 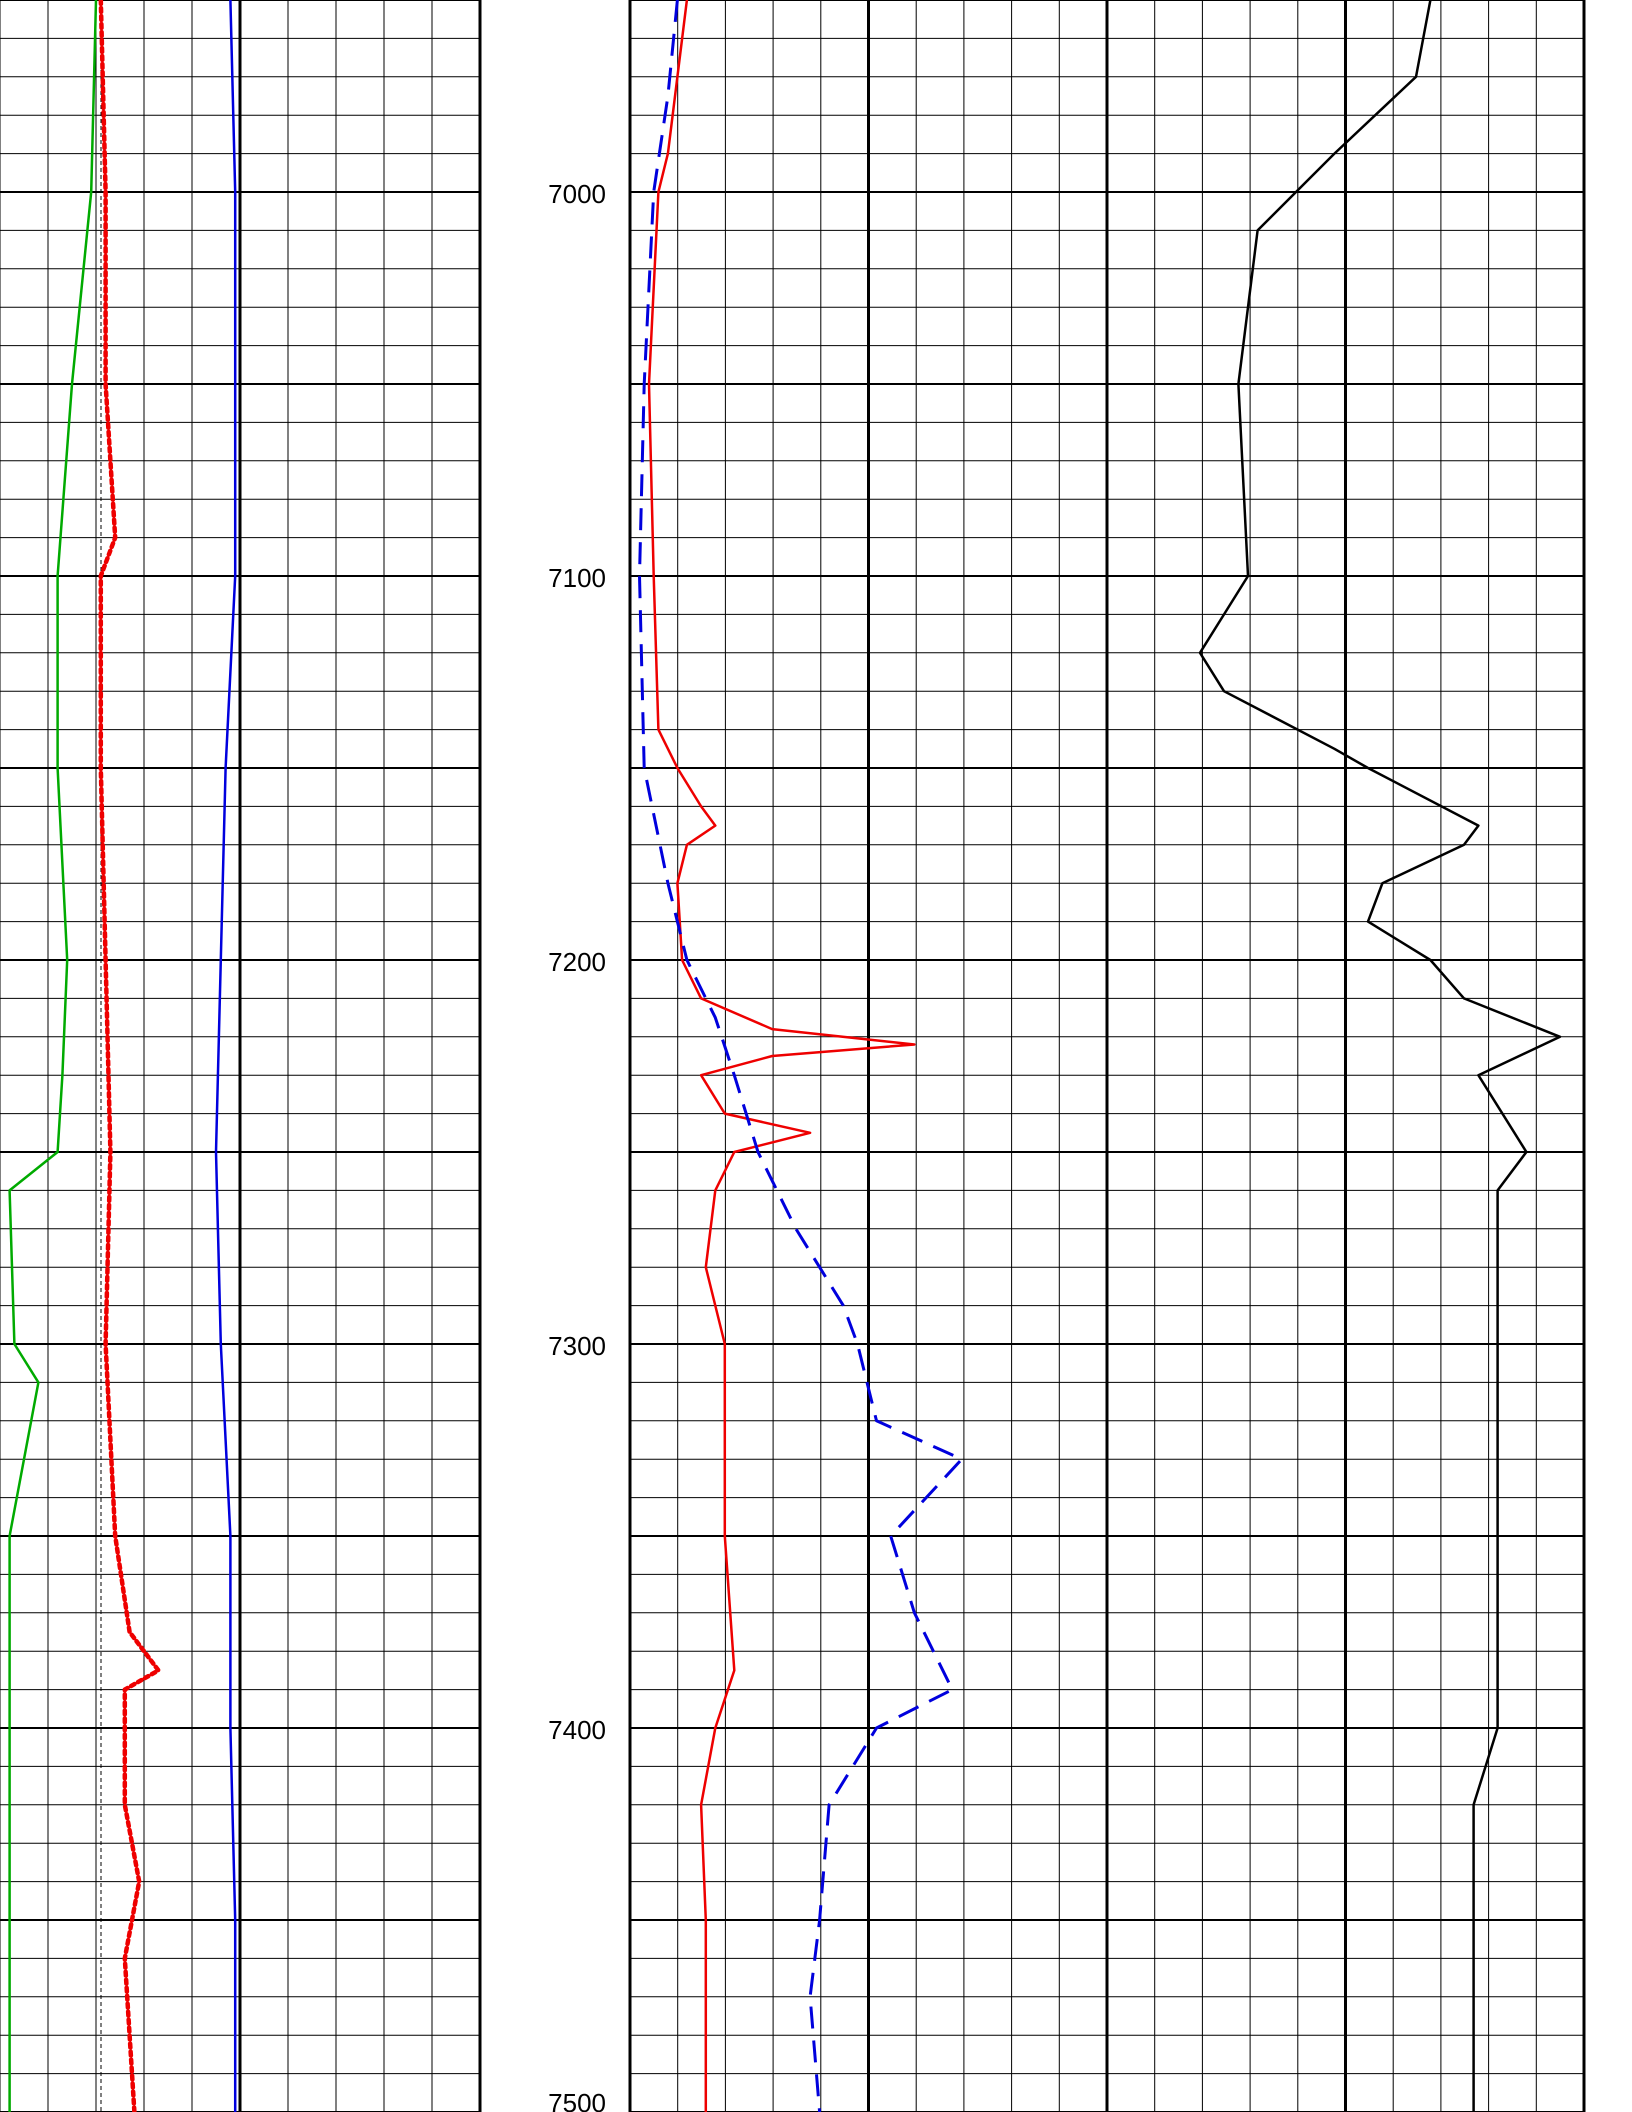 What do you see at coordinates (577, 962) in the screenshot?
I see `depth-label: 7200` at bounding box center [577, 962].